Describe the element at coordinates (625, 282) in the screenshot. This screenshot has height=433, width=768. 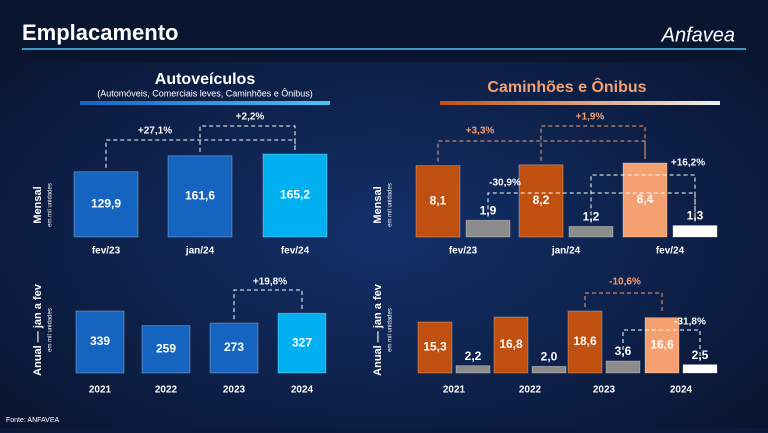
I see `change-label: -10,6%` at that location.